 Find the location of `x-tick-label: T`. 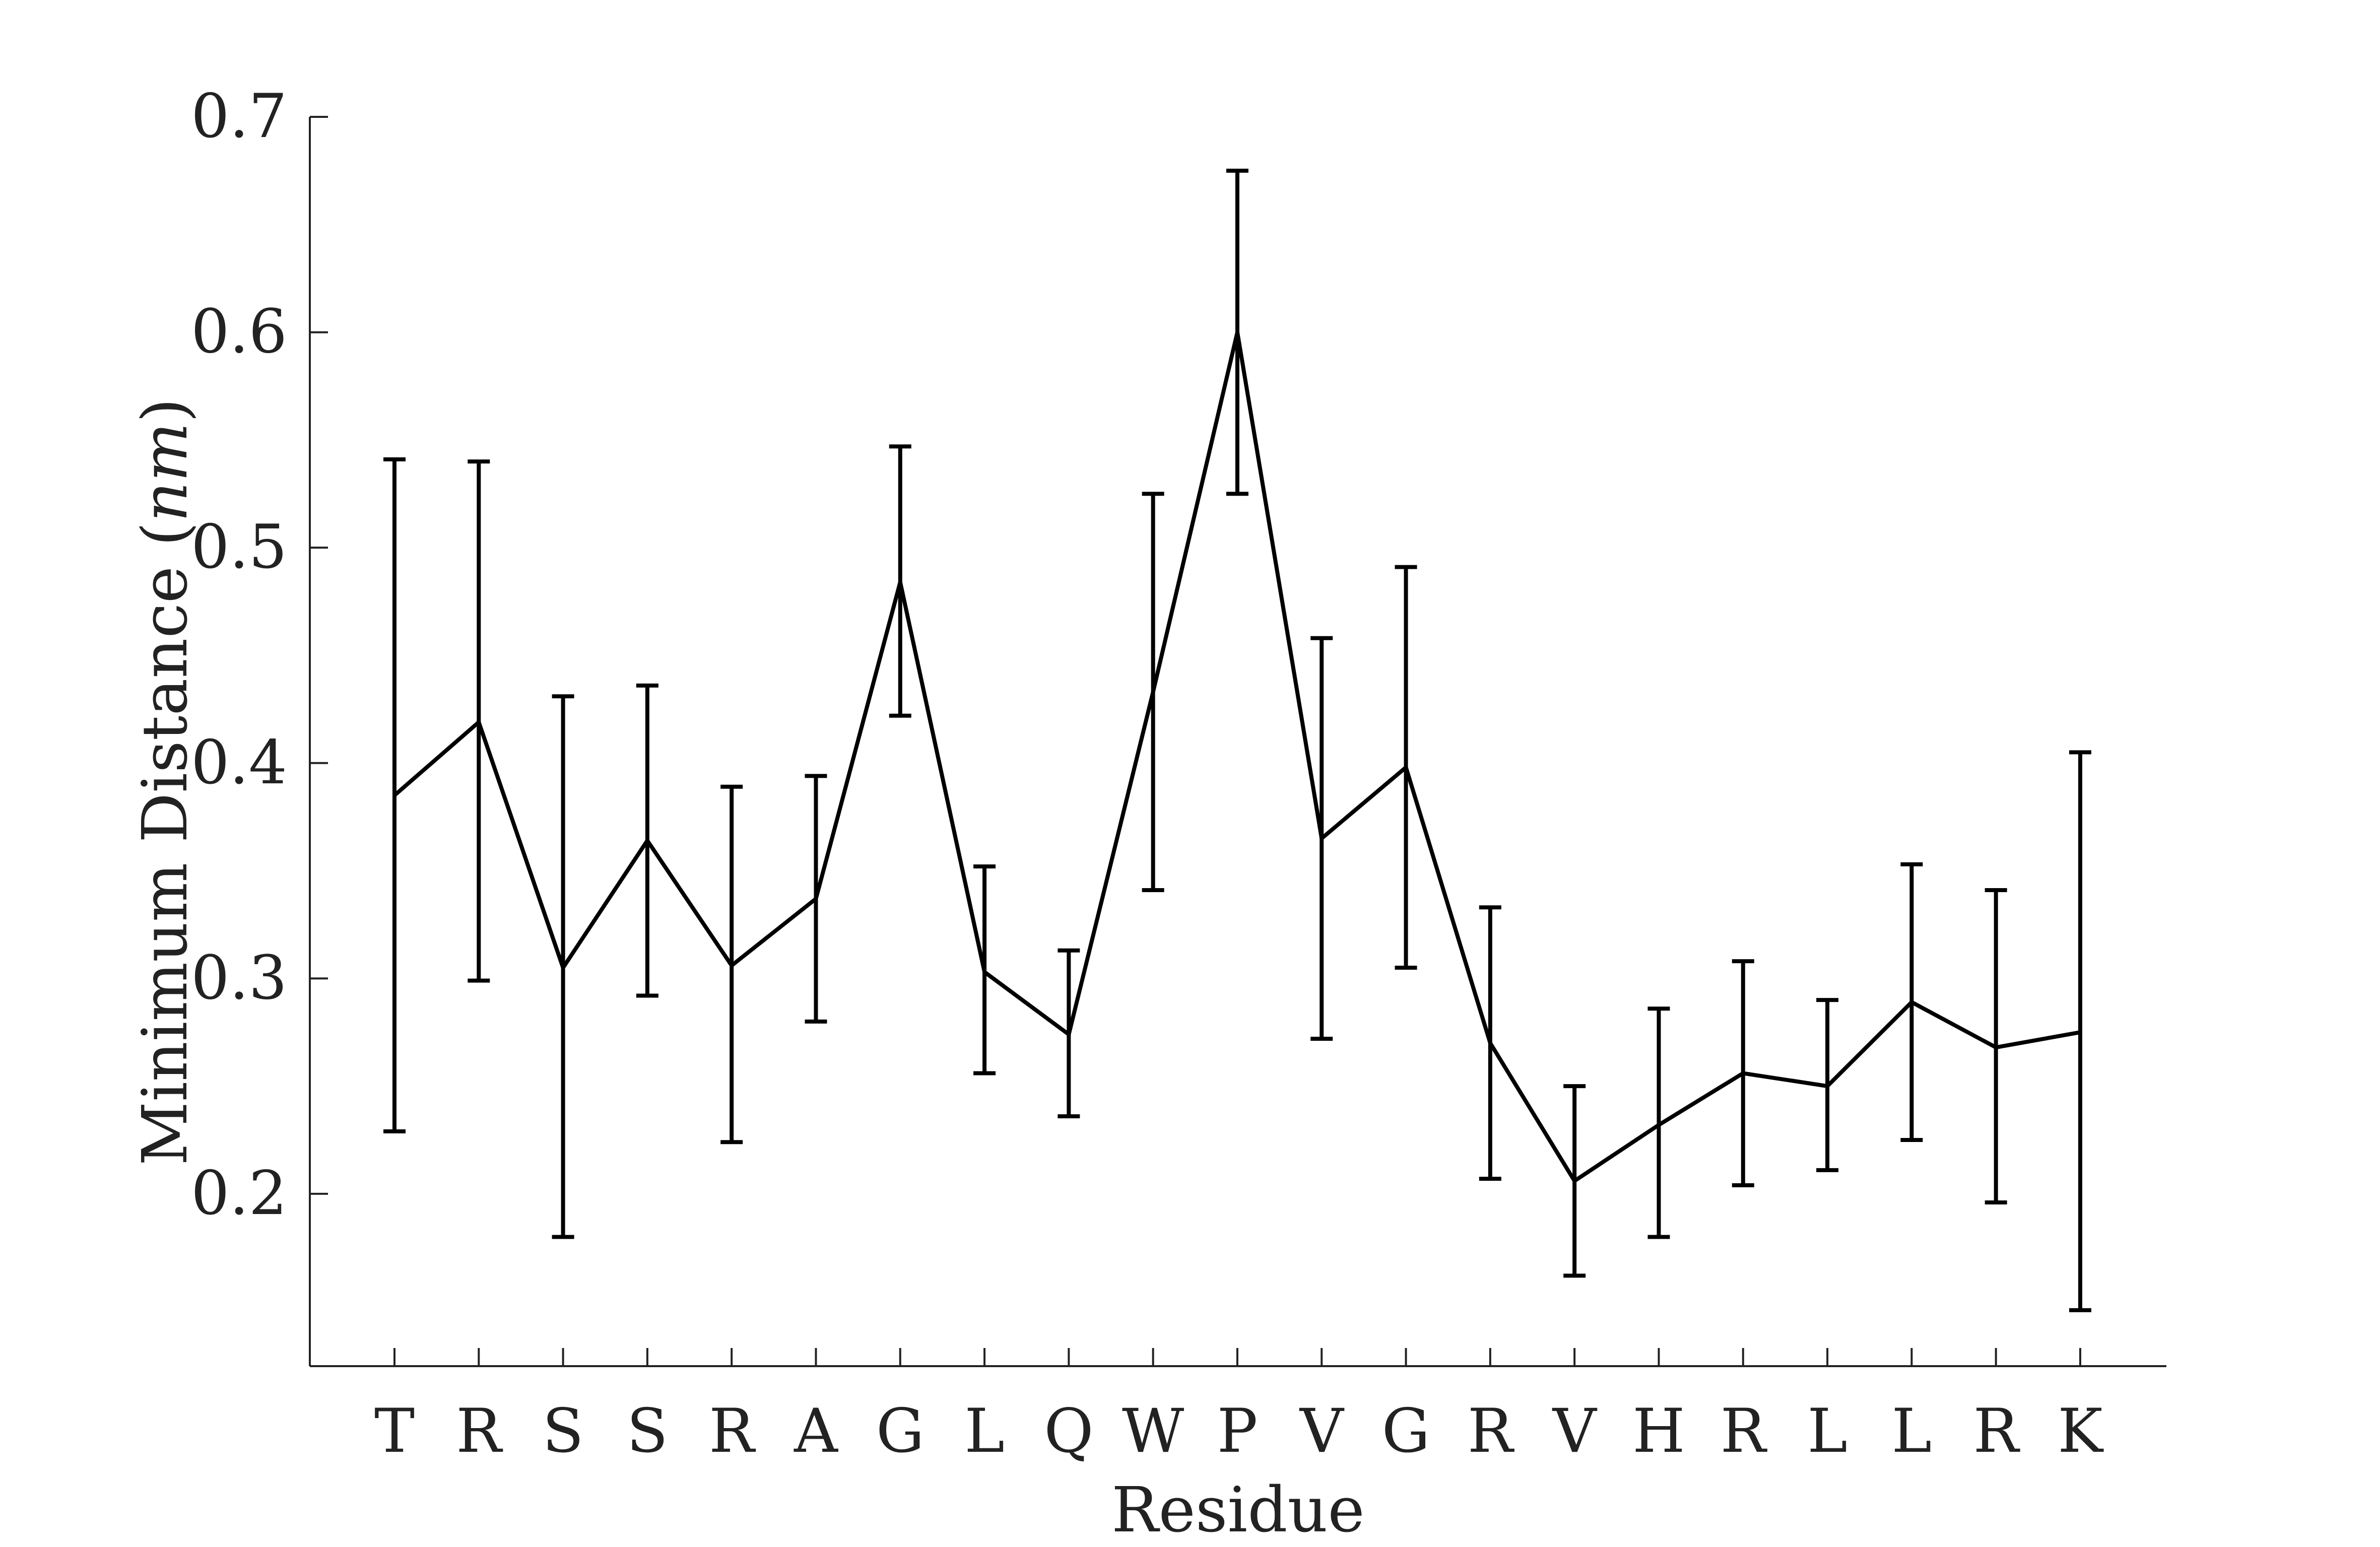

x-tick-label: T is located at coordinates (394, 1431).